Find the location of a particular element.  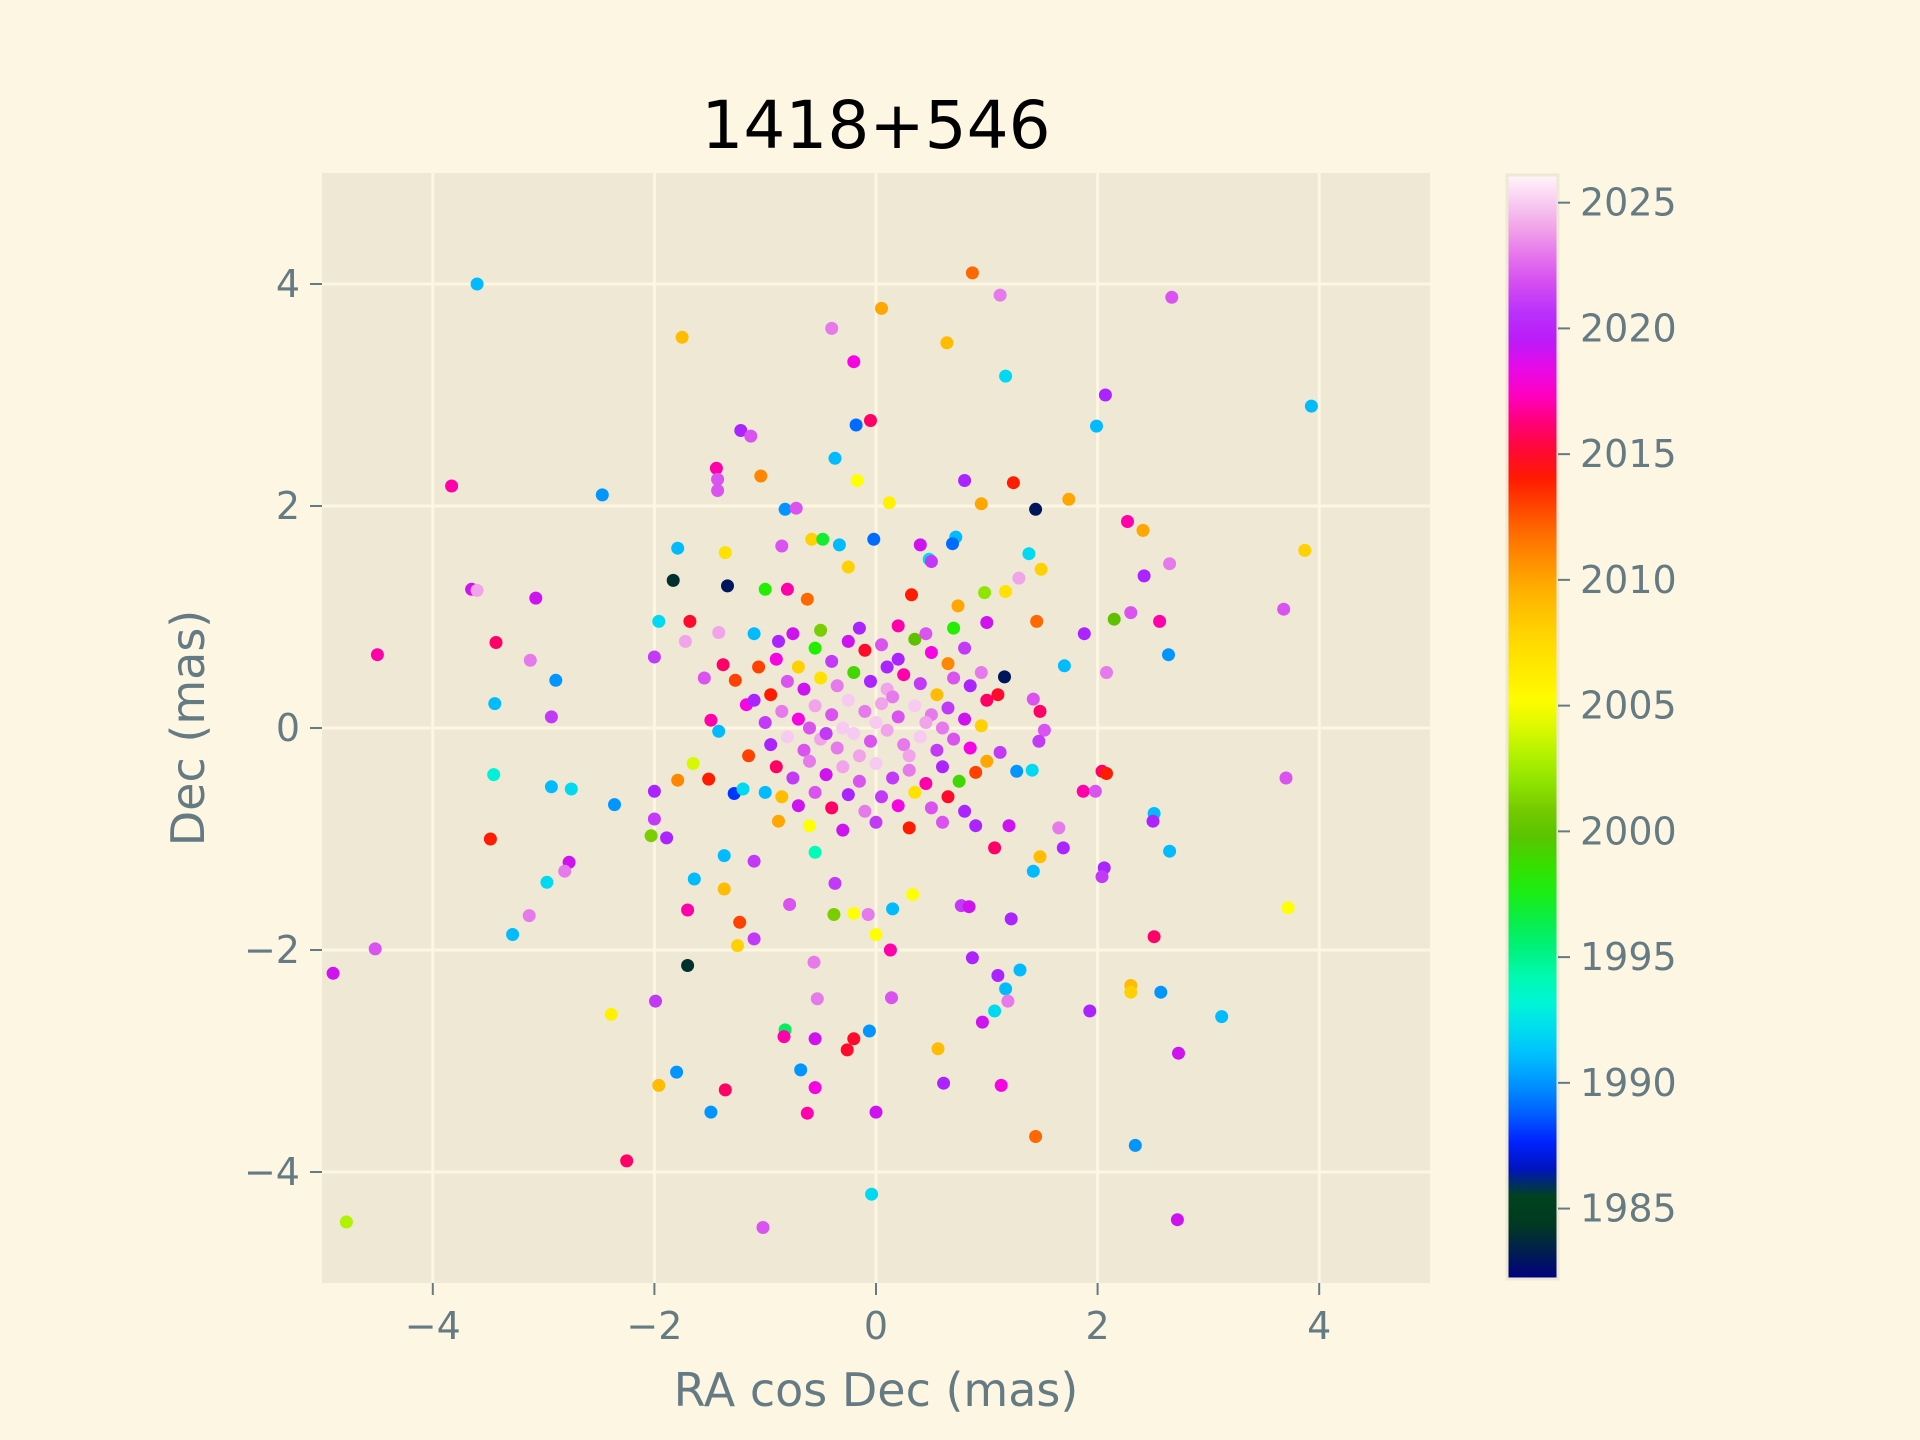

x-tick-label: −2 is located at coordinates (654, 1326).